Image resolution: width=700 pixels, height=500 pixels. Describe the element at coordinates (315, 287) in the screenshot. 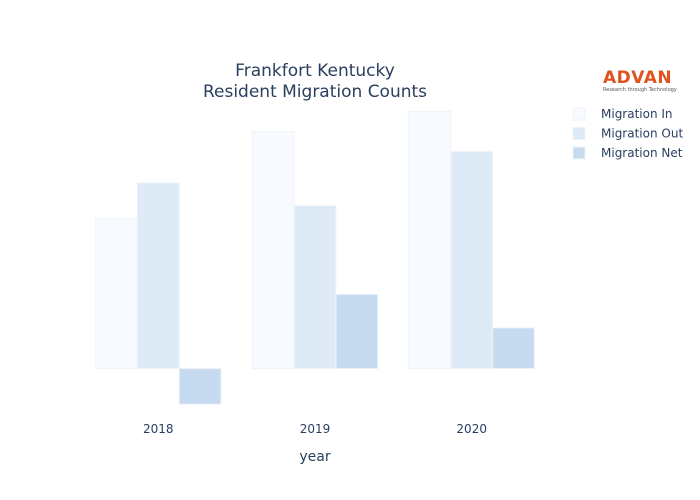

I see `bar-migration-out-2019` at that location.